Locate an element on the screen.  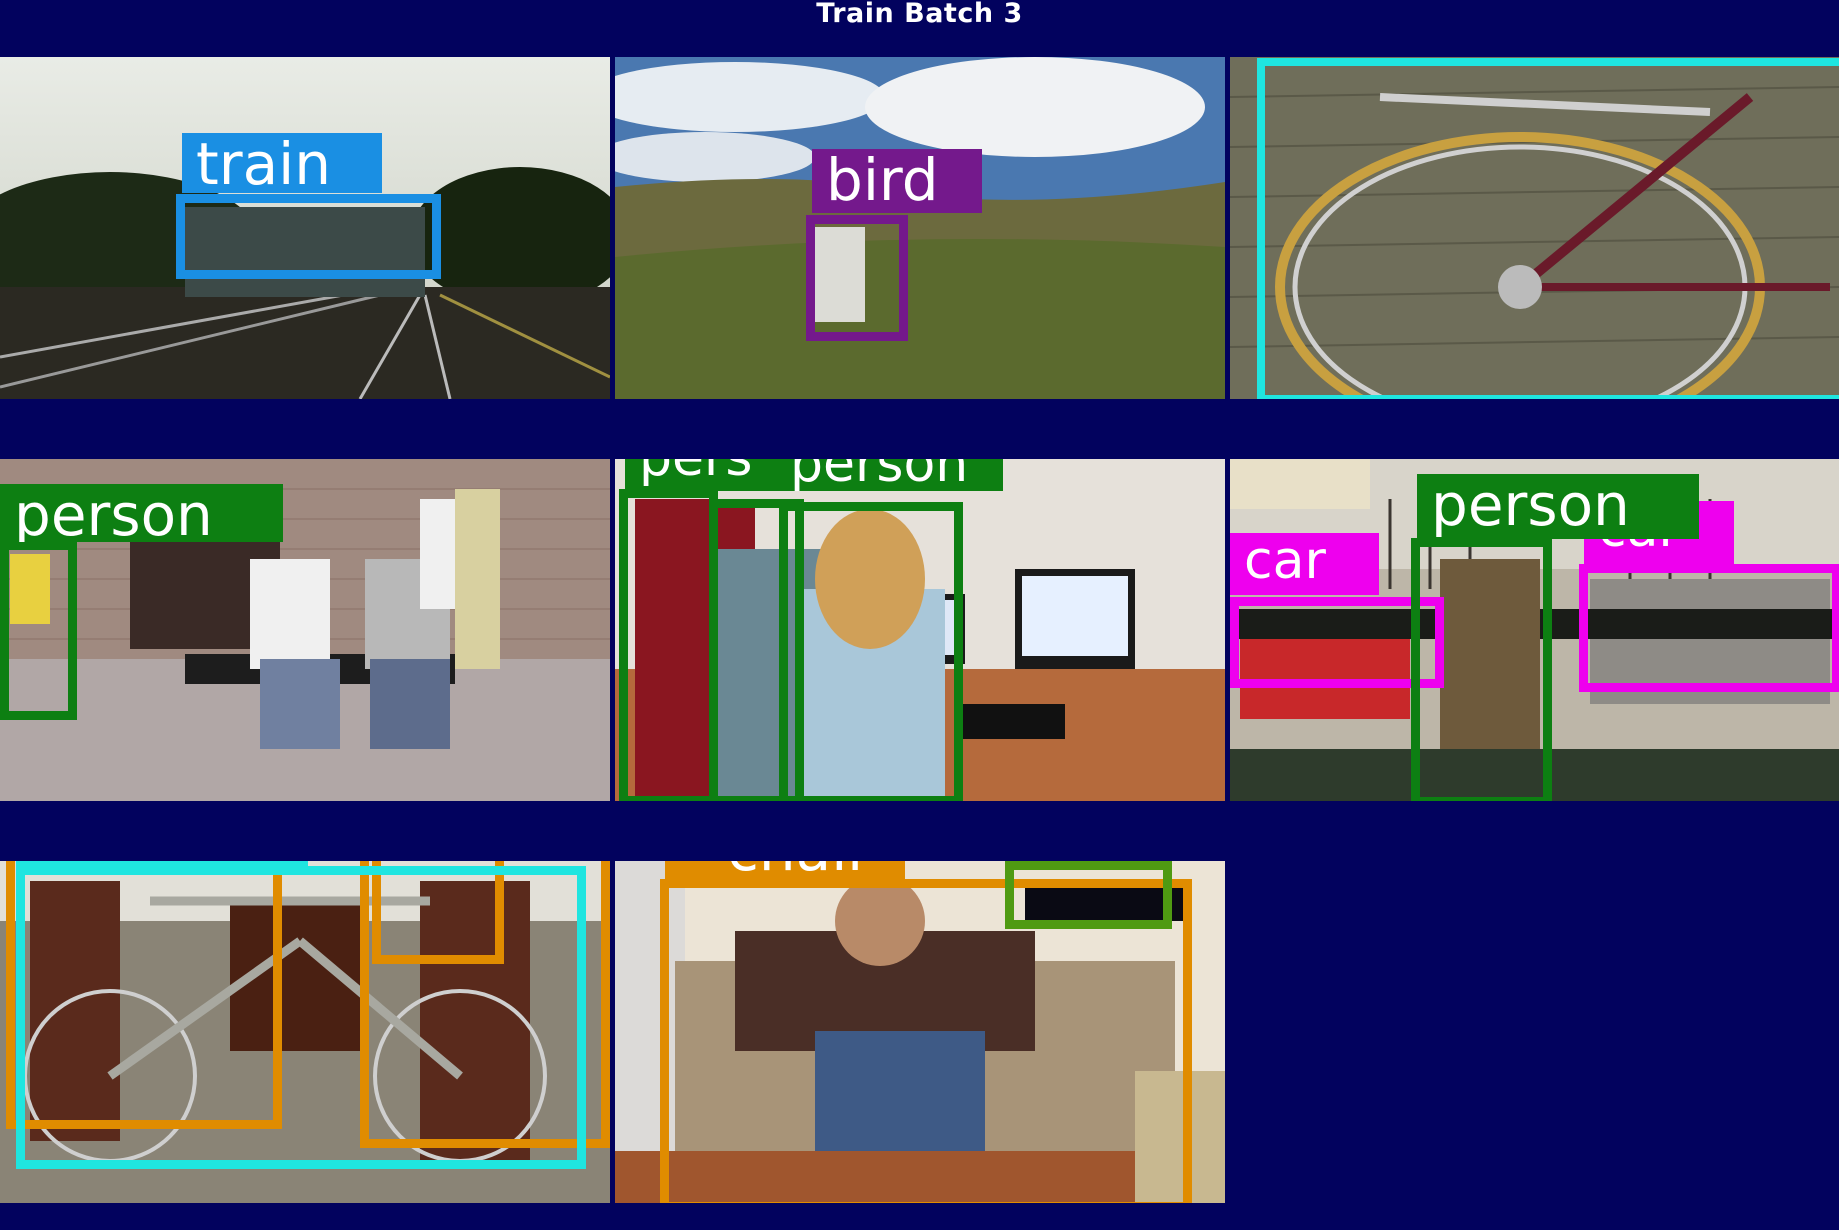
photo-bicycle-wheel is located at coordinates (1534, 228).